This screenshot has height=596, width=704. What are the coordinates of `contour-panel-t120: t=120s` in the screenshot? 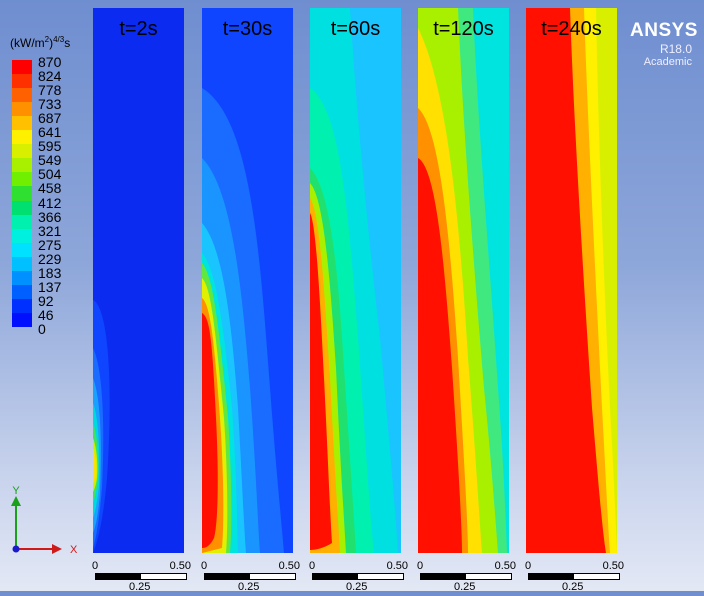 It's located at (463, 280).